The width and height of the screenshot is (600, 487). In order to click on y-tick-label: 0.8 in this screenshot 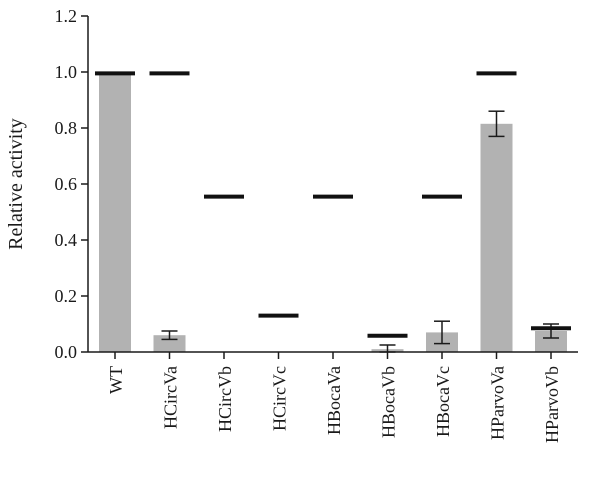, I will do `click(66, 128)`.